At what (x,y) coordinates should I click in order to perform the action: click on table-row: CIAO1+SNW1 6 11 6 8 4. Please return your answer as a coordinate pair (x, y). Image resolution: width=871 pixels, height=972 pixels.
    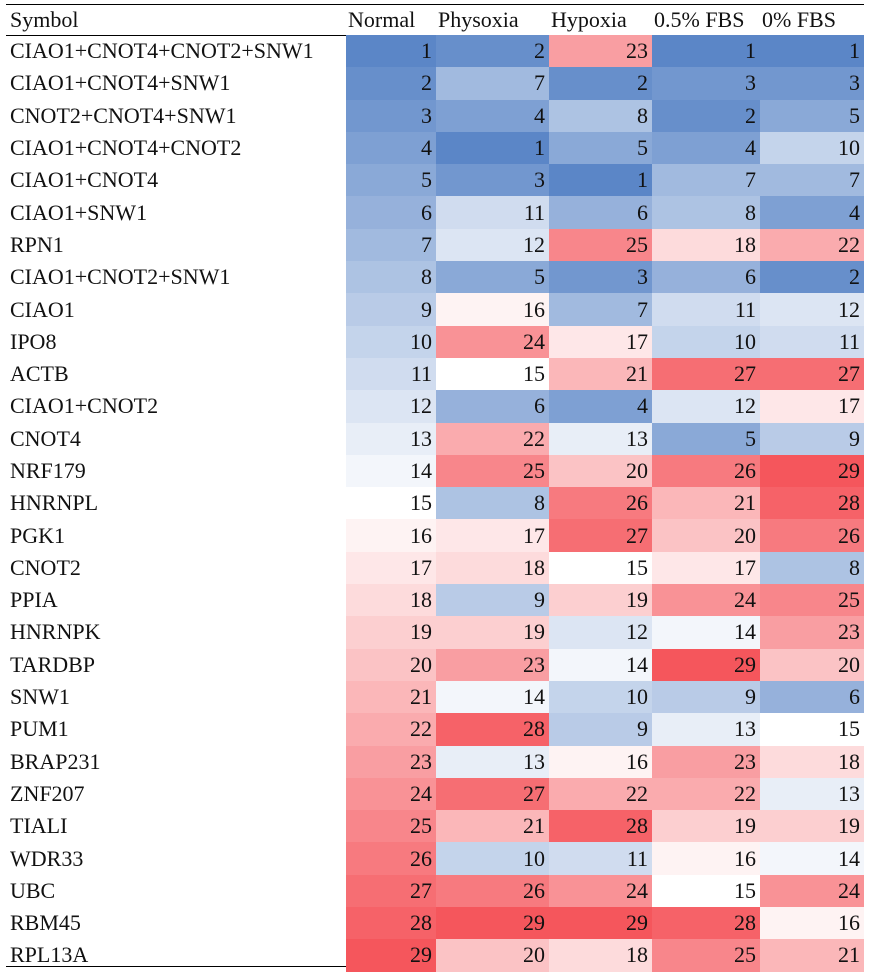
    Looking at the image, I should click on (435, 212).